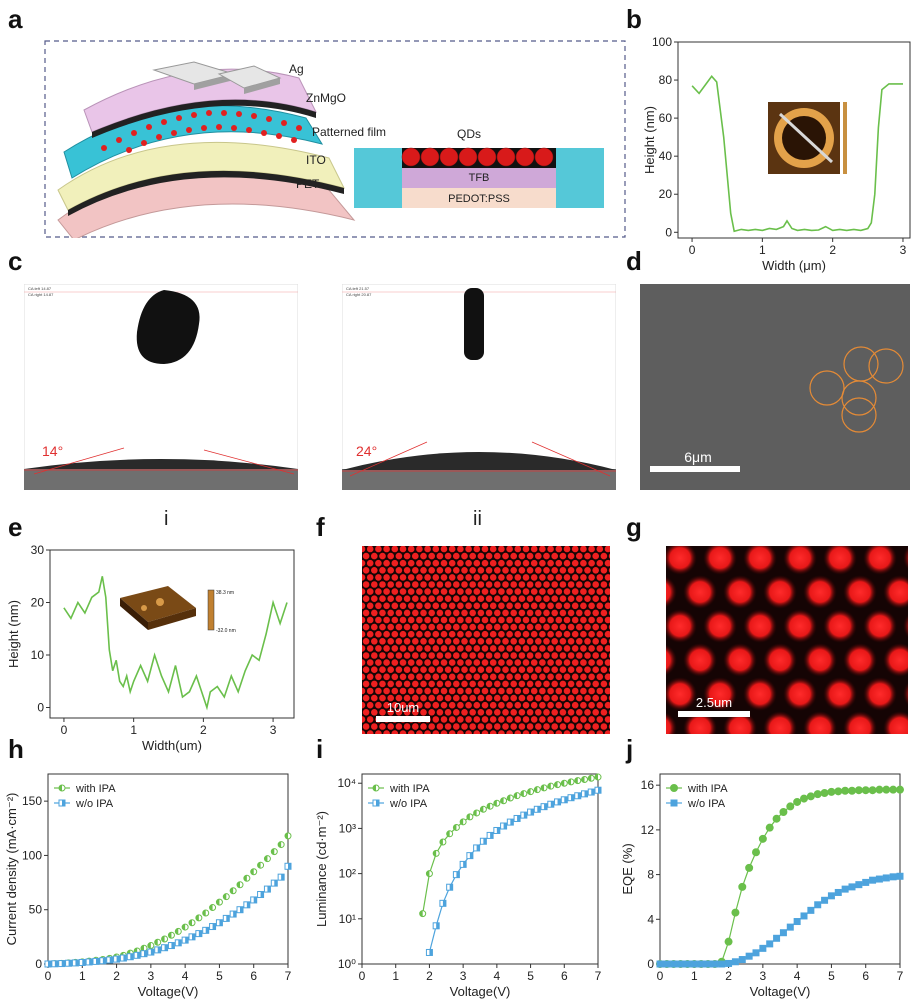  Describe the element at coordinates (161, 387) in the screenshot. I see `contact-angle-image-i: CA:left 14.87 CA right 14.87 14°` at that location.